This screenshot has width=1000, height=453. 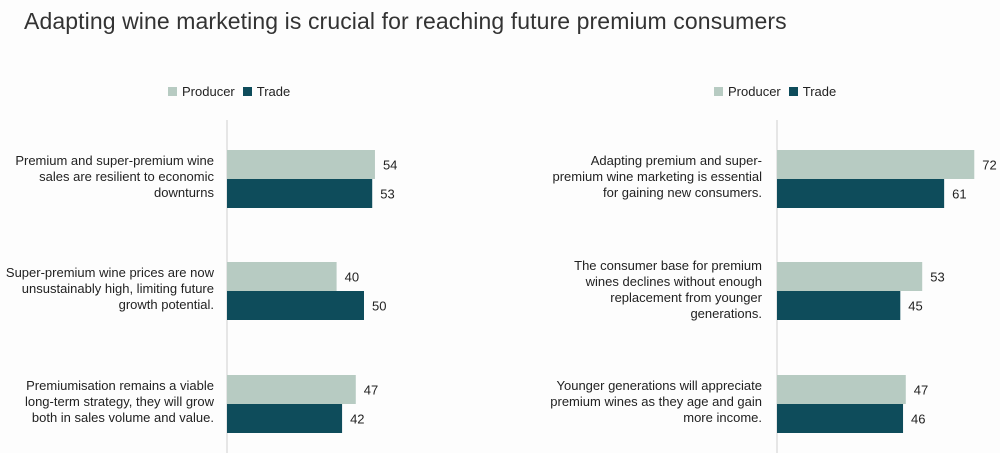 I want to click on legend-left: Producer Trade, so click(x=229, y=91).